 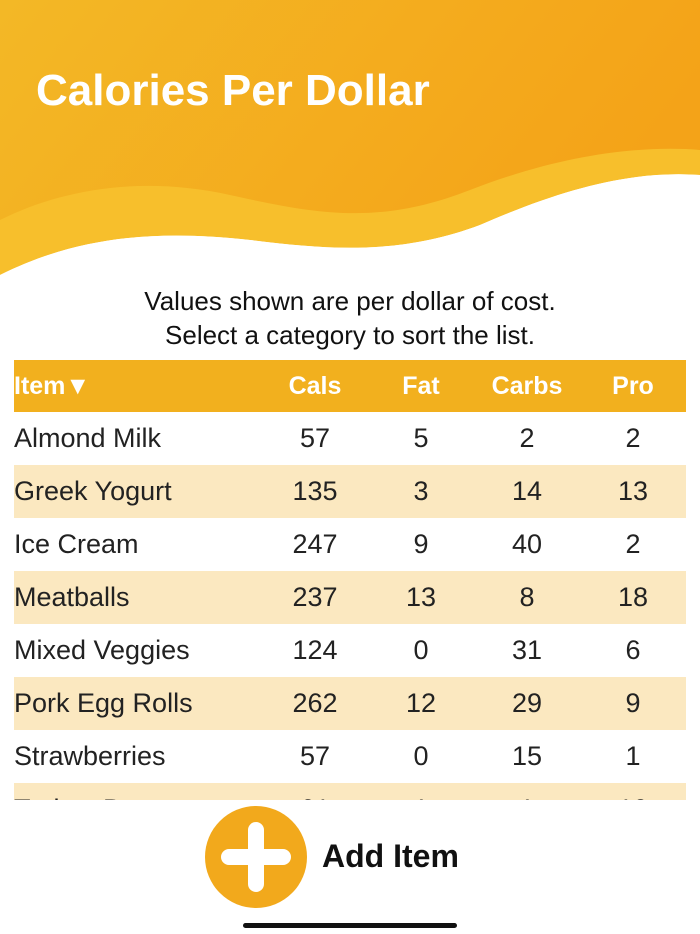 I want to click on value-cell: 29, so click(x=527, y=703).